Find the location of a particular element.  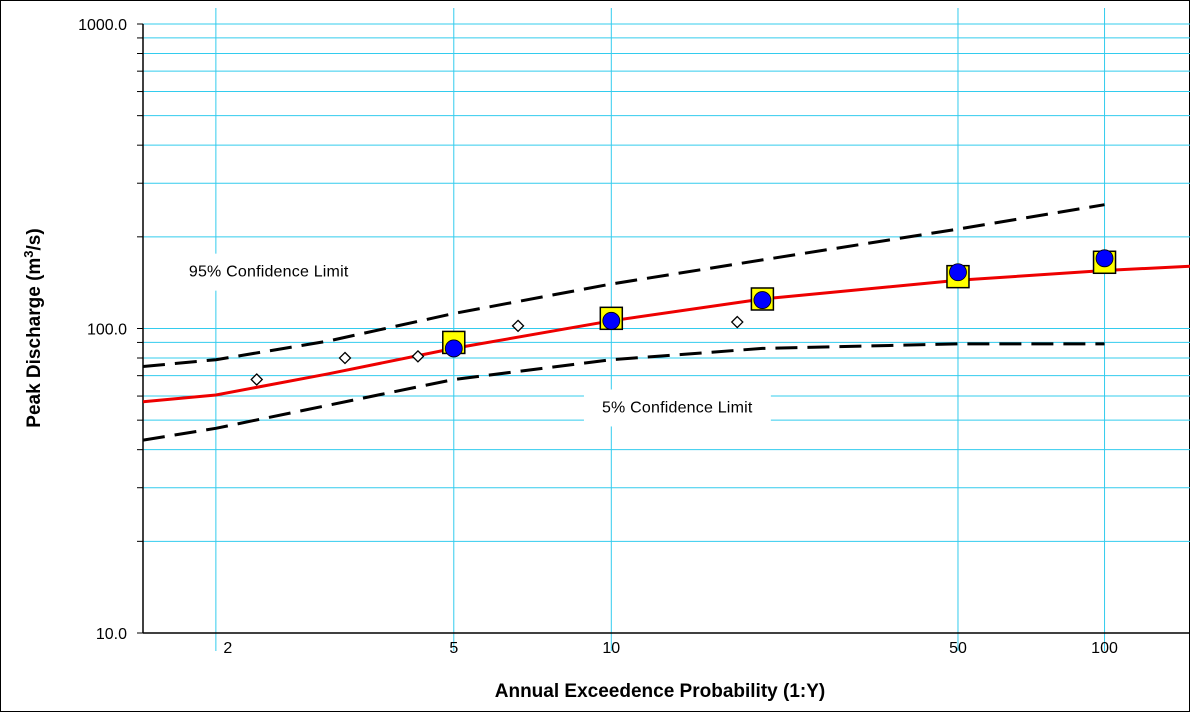

x-tick-label: 50 is located at coordinates (958, 648).